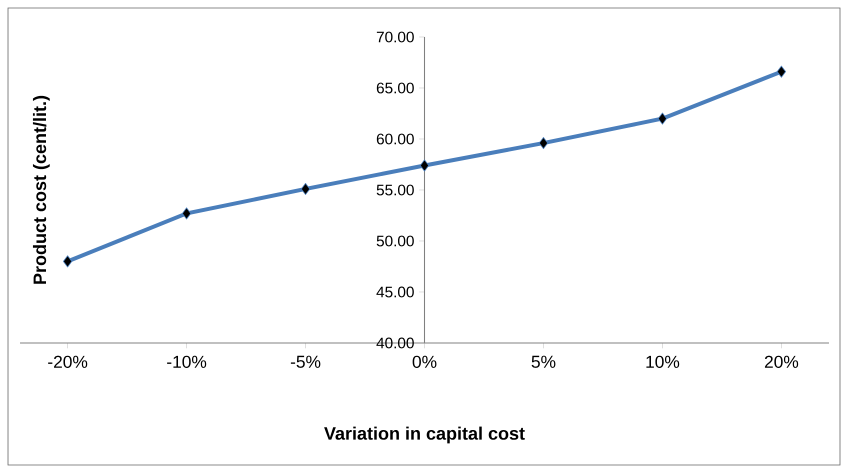 Image resolution: width=846 pixels, height=471 pixels. Describe the element at coordinates (395, 241) in the screenshot. I see `y-tick-label: 50.00` at that location.